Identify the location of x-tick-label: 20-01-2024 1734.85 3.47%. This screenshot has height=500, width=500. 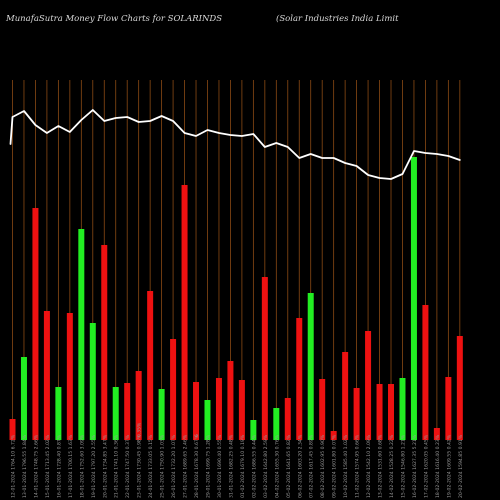
(105, 466).